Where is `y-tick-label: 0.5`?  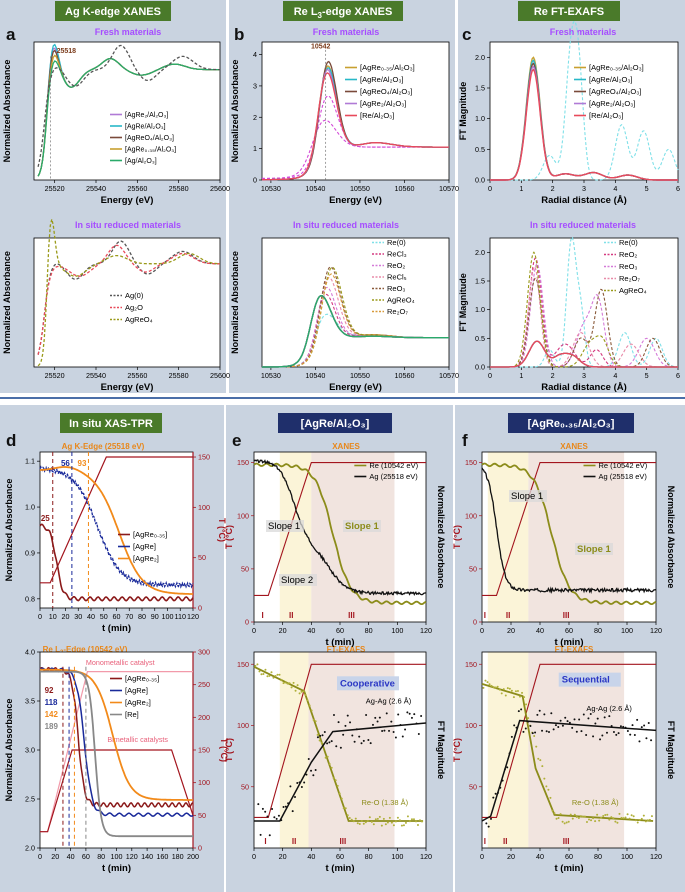
y-tick-label: 0.5 is located at coordinates (480, 338).